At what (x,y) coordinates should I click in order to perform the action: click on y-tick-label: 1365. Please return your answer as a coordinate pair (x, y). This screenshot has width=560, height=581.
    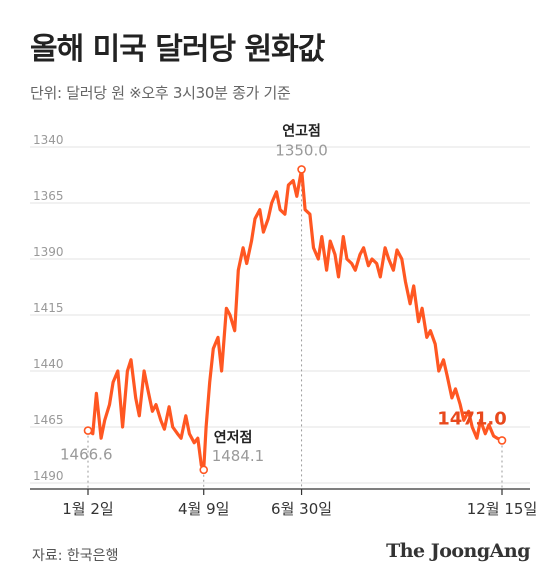
    Looking at the image, I should click on (48, 196).